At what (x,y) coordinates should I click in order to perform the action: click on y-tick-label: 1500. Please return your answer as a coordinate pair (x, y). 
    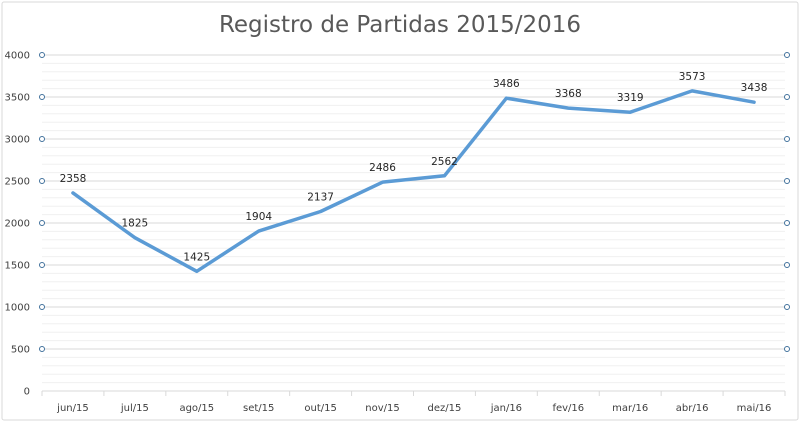
    Looking at the image, I should click on (17, 266).